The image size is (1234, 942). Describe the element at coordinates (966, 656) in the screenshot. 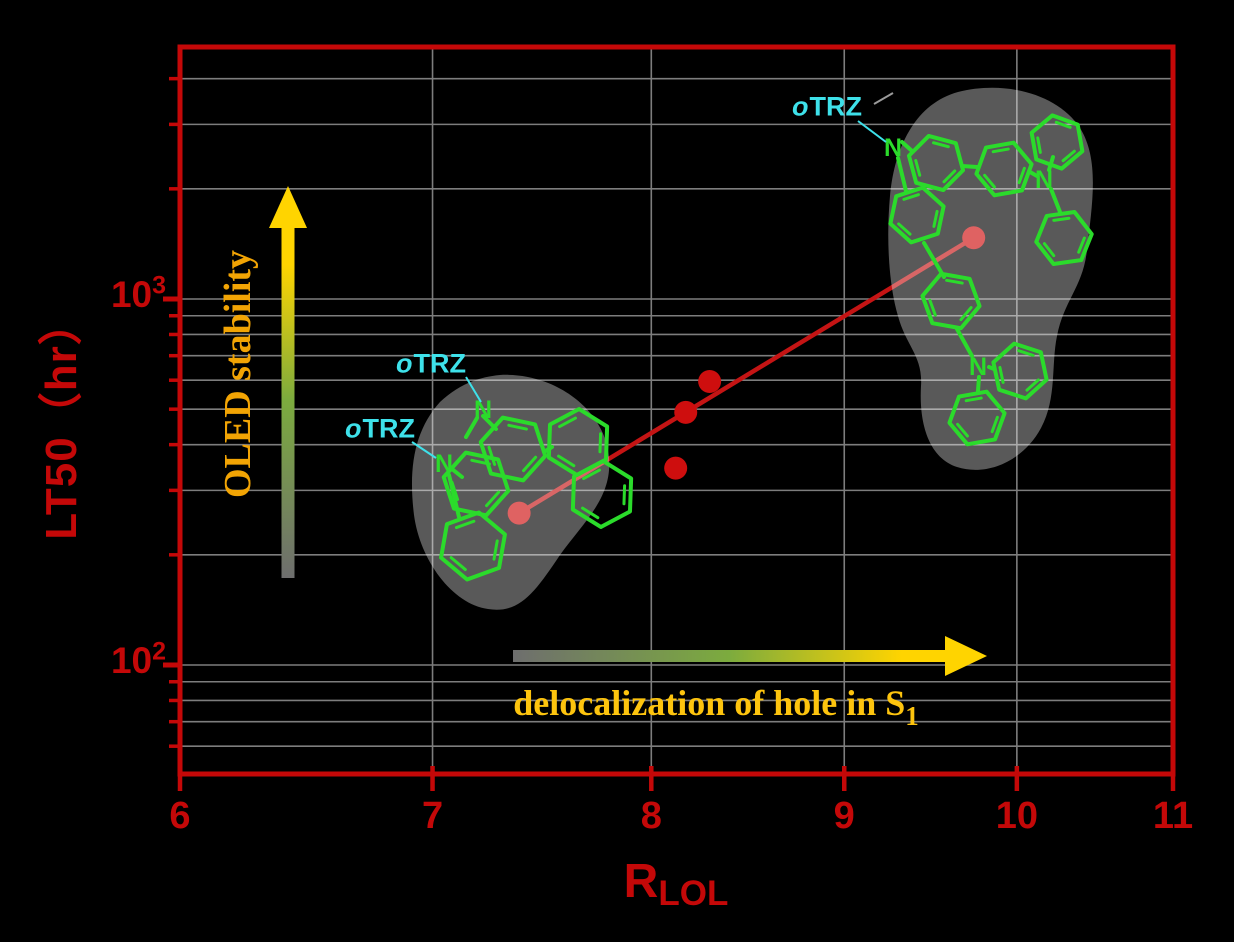

I see `arrow-head-right` at that location.